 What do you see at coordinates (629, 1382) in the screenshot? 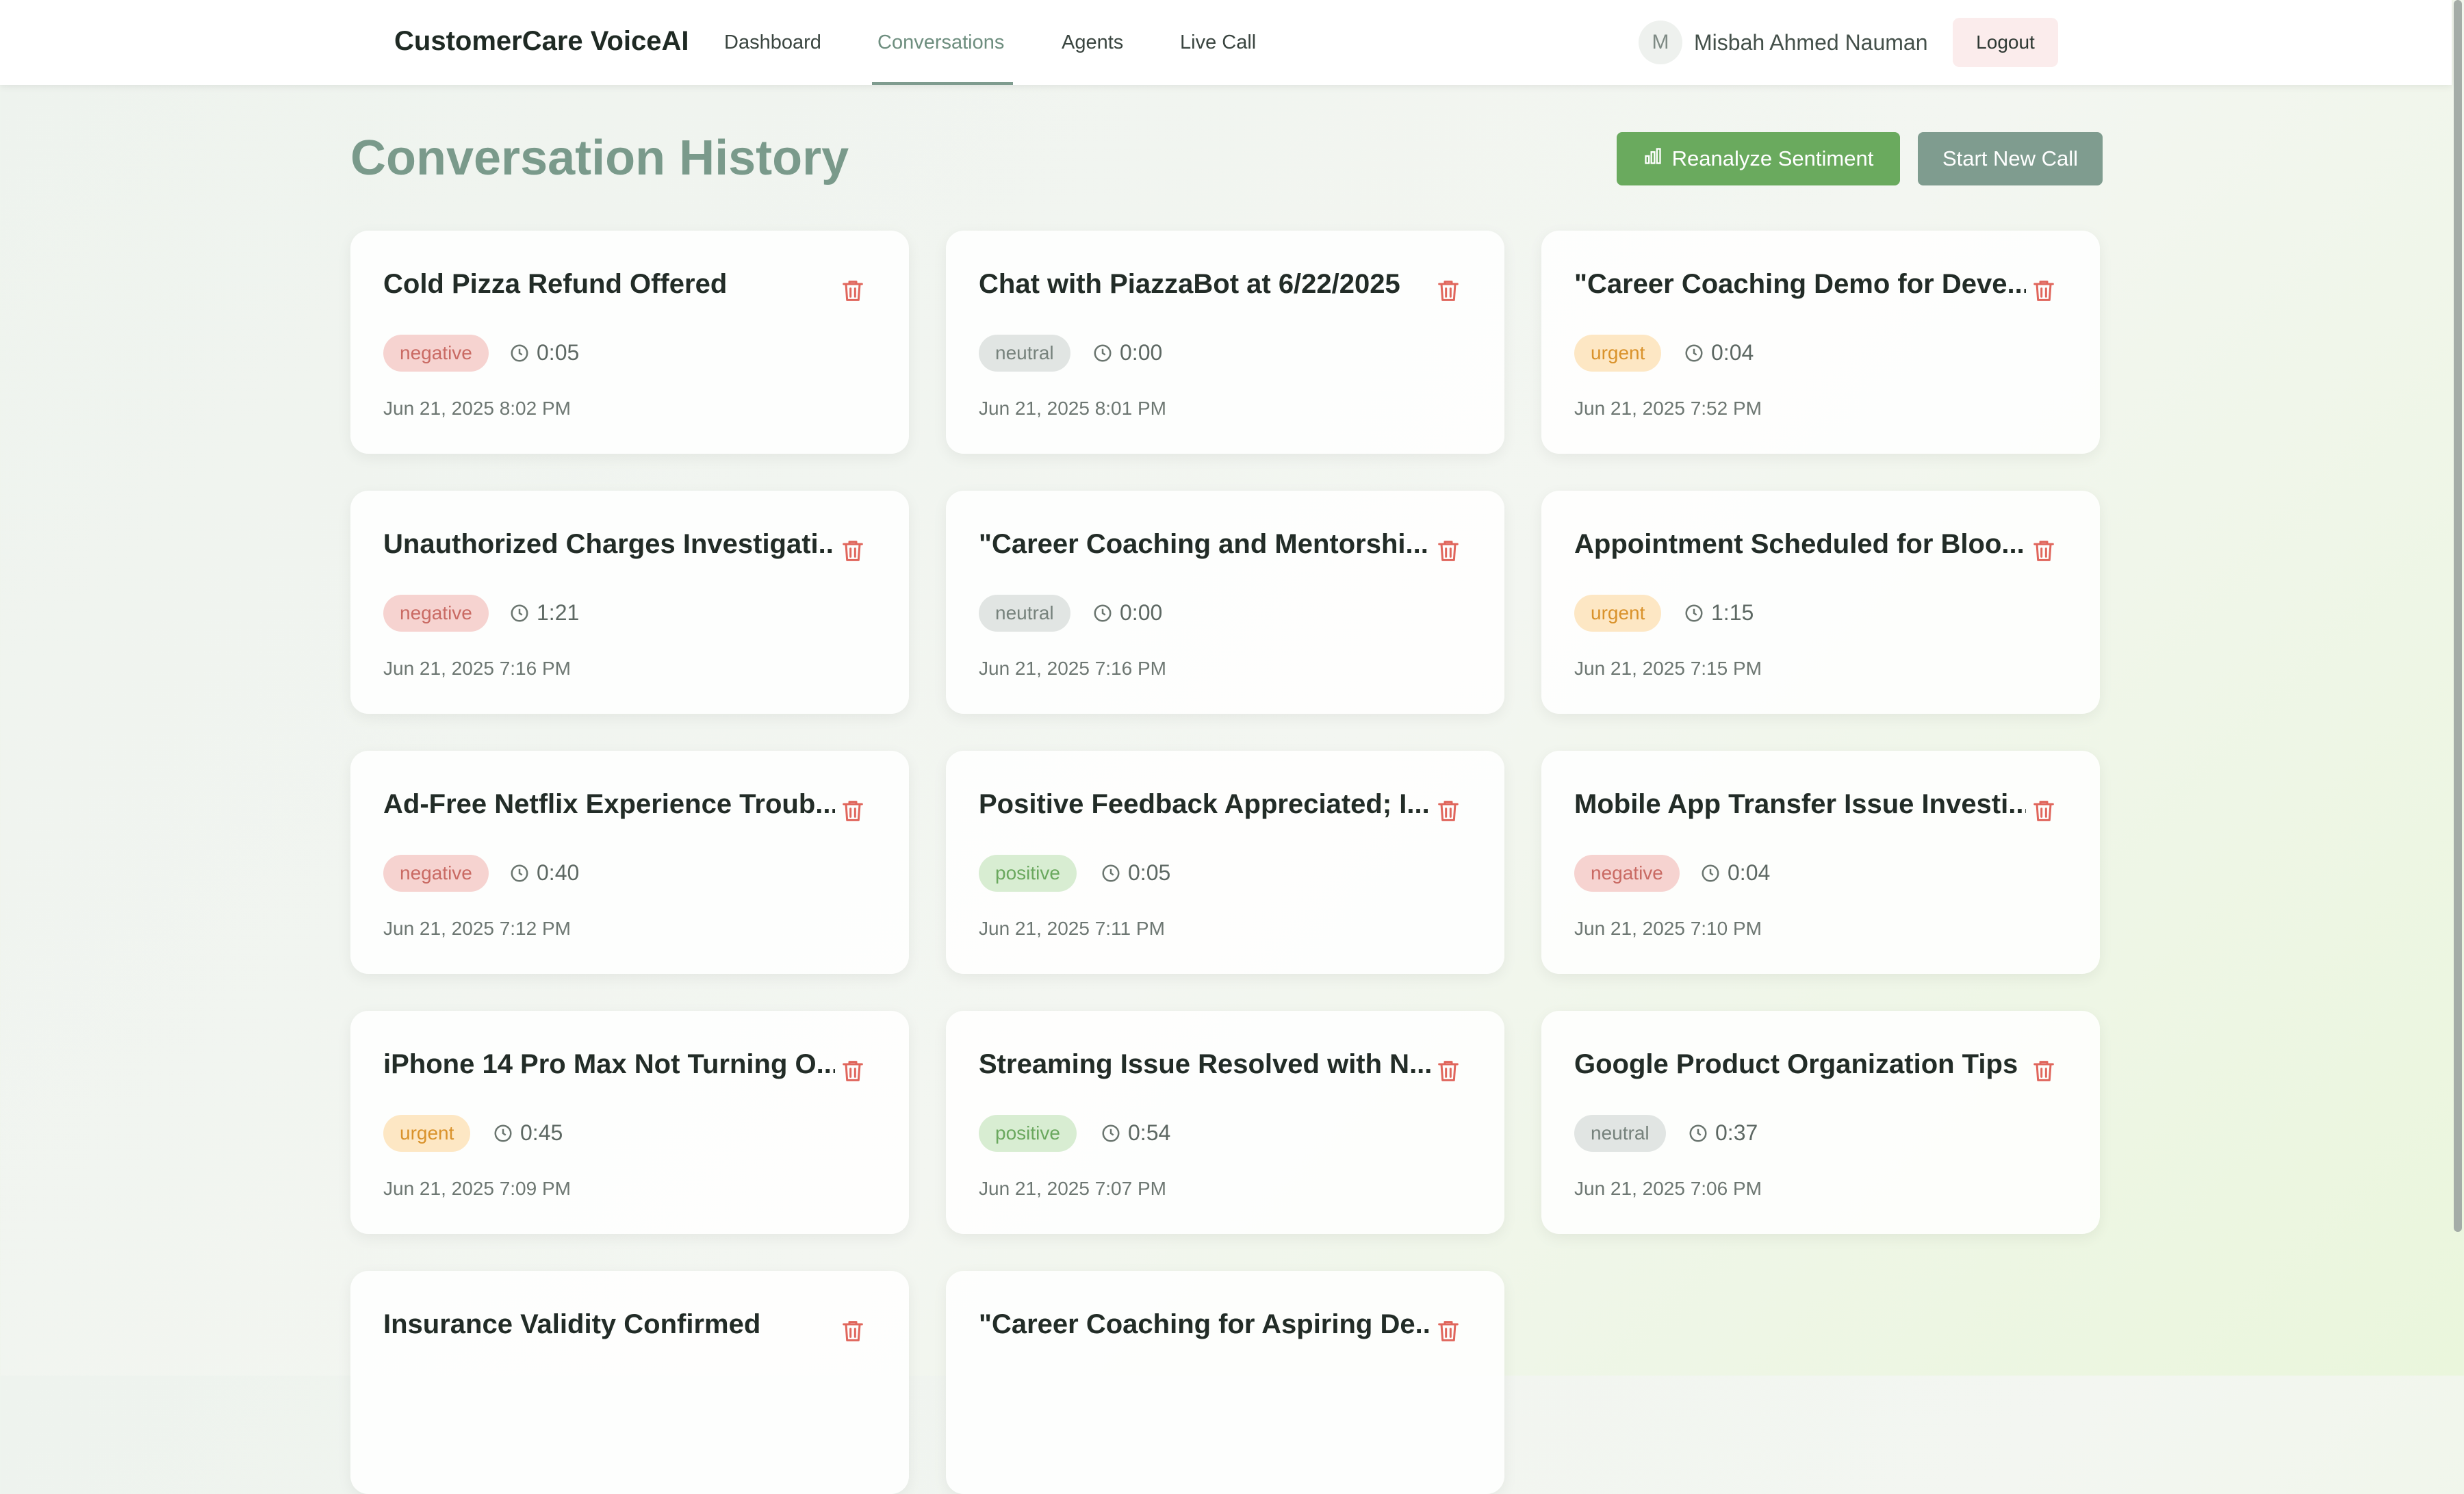
I see `conversation-card: Insurance Validity Confirmed` at bounding box center [629, 1382].